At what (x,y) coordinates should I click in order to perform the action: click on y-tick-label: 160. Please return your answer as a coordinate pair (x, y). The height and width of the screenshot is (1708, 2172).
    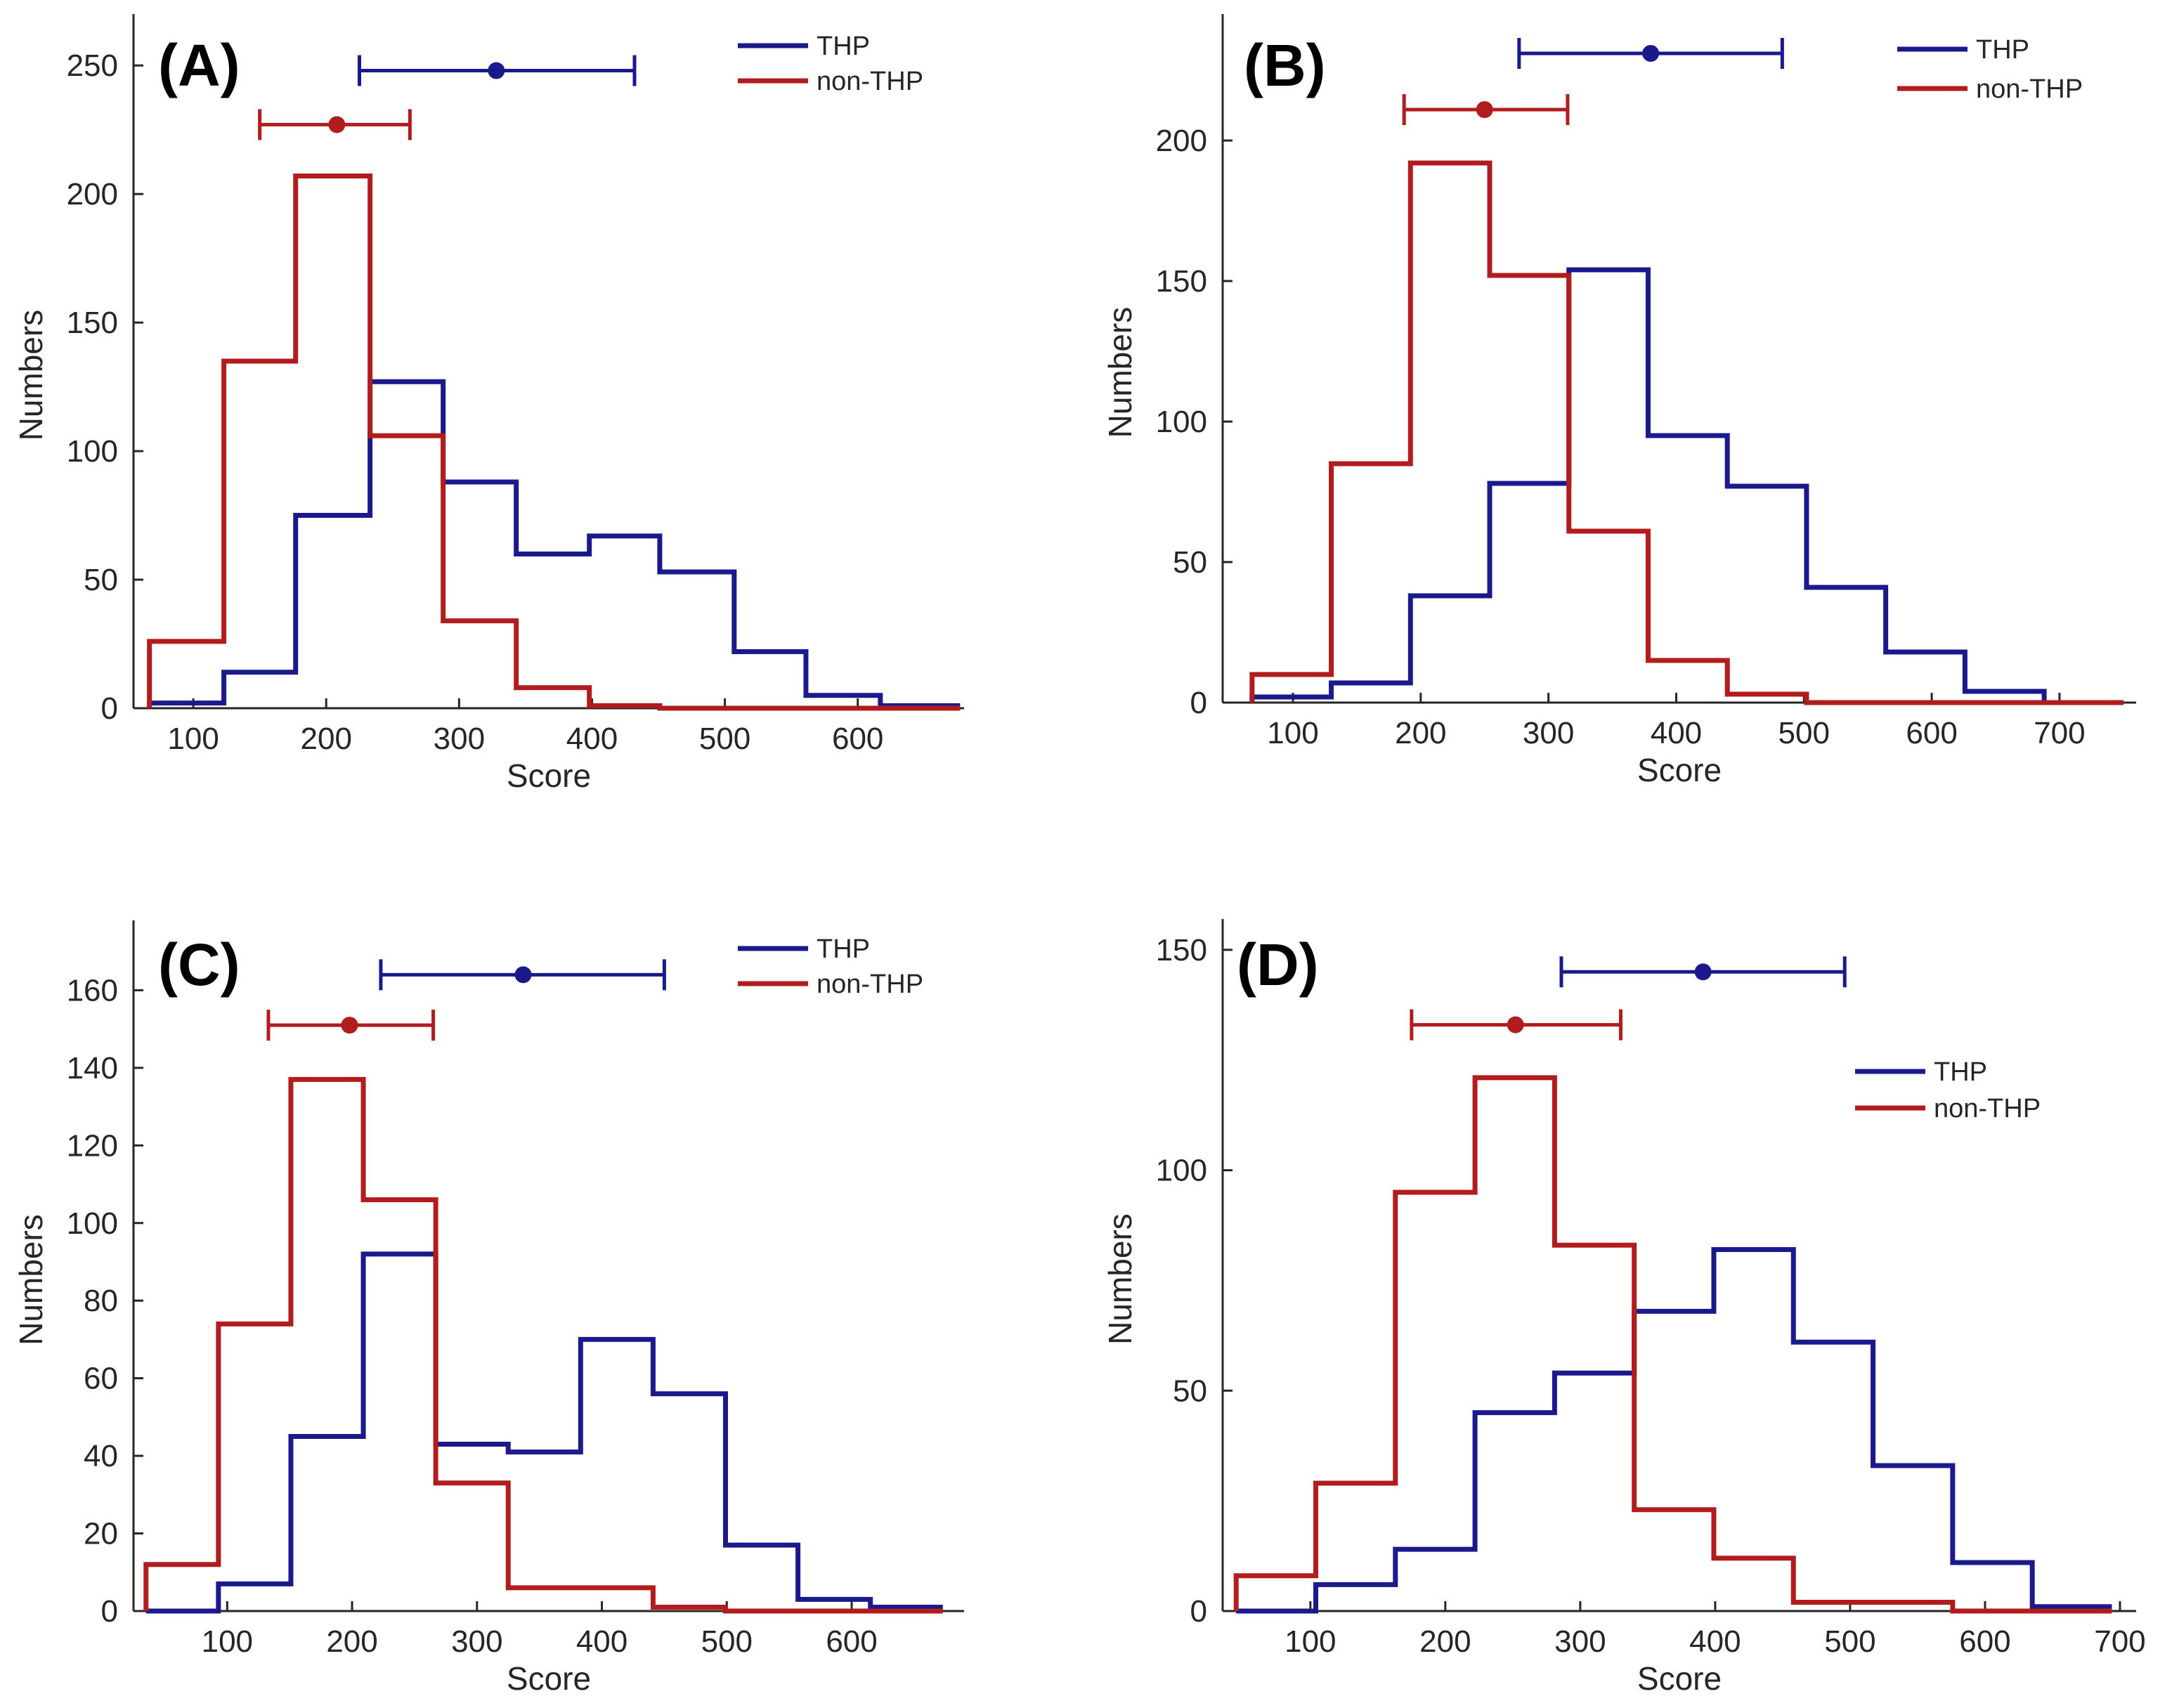
    Looking at the image, I should click on (92, 990).